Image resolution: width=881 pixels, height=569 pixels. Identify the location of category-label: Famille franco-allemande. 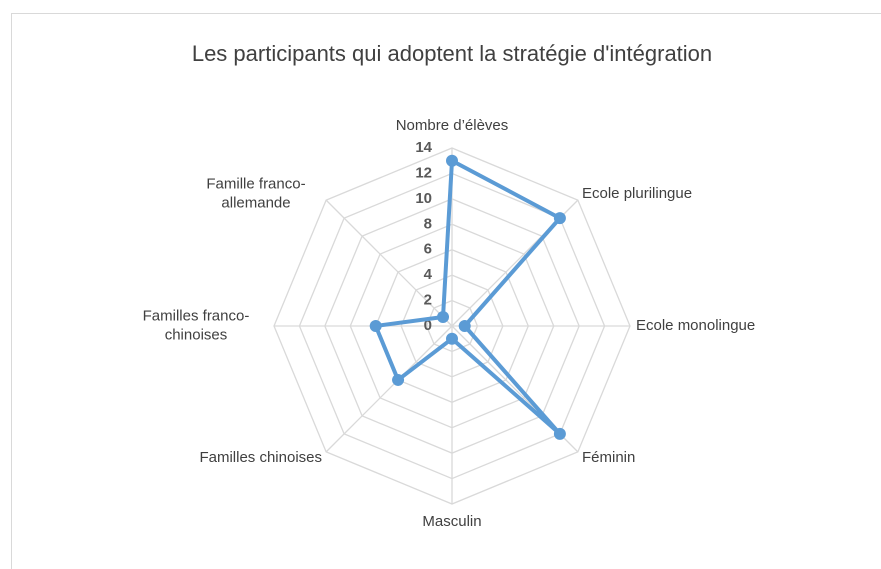
(255, 193).